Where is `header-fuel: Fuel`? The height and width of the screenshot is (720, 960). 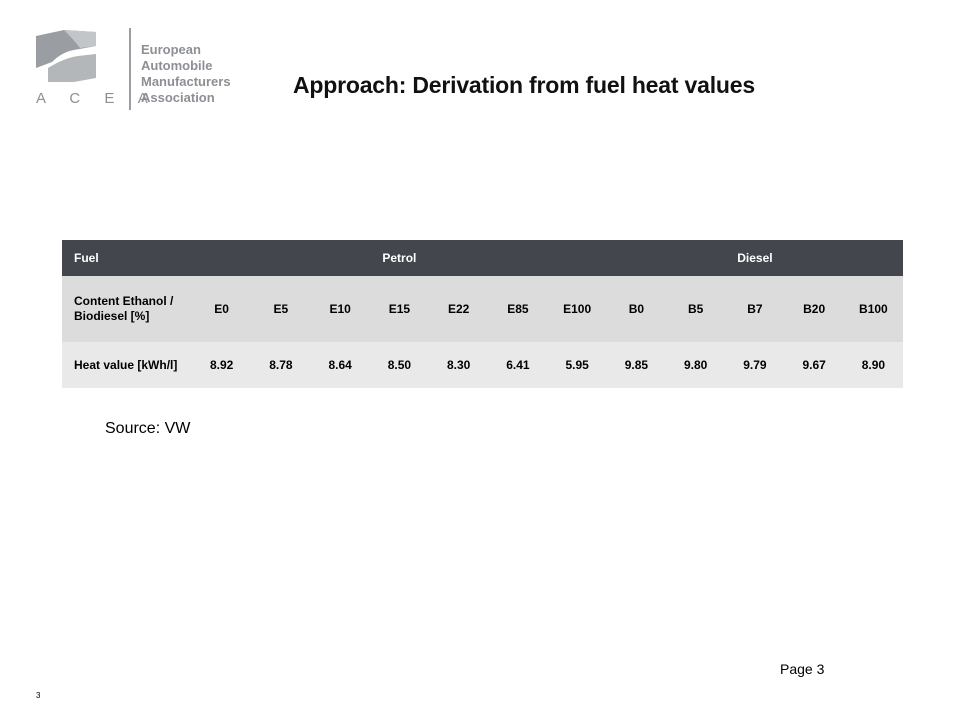 header-fuel: Fuel is located at coordinates (127, 258).